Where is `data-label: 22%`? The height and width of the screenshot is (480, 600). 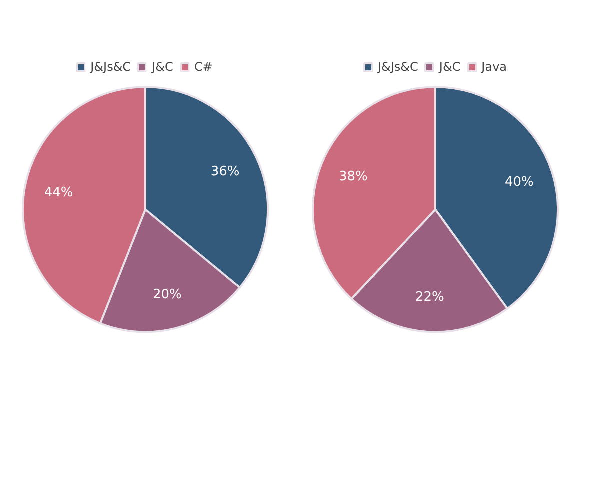
data-label: 22% is located at coordinates (430, 298).